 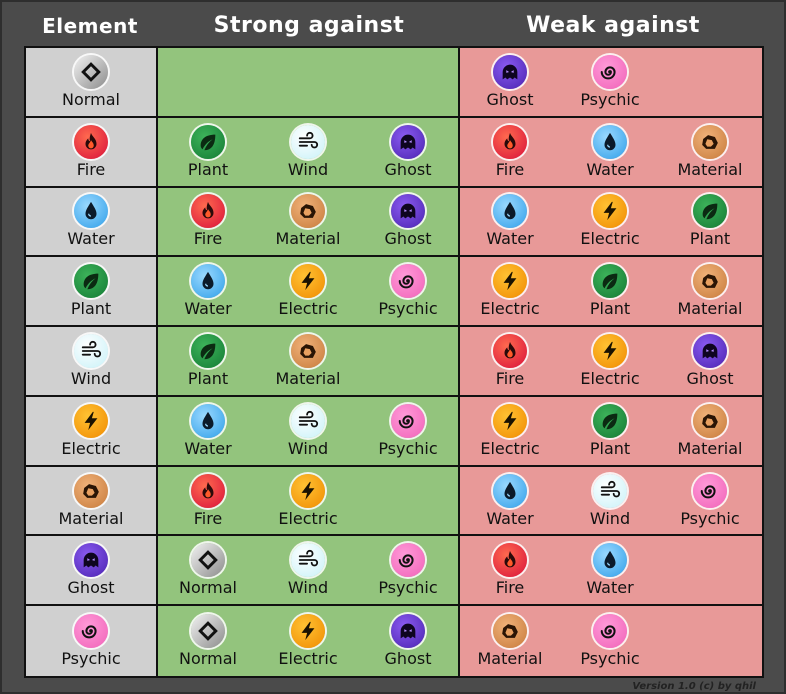 I want to click on weak-against-cell: Water Electric Plant, so click(x=611, y=222).